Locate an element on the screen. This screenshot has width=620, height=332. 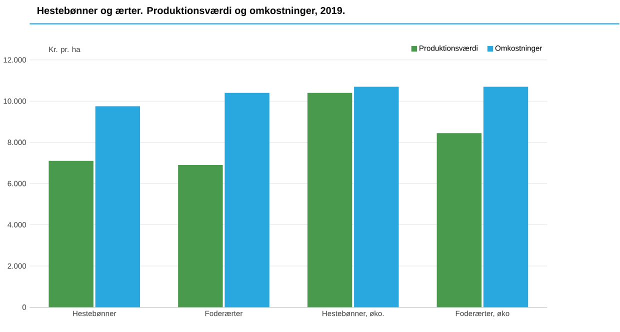
chart-title: Hestebønner og ærter. Produktionsværdi og omkostninger, 2019. is located at coordinates (191, 11).